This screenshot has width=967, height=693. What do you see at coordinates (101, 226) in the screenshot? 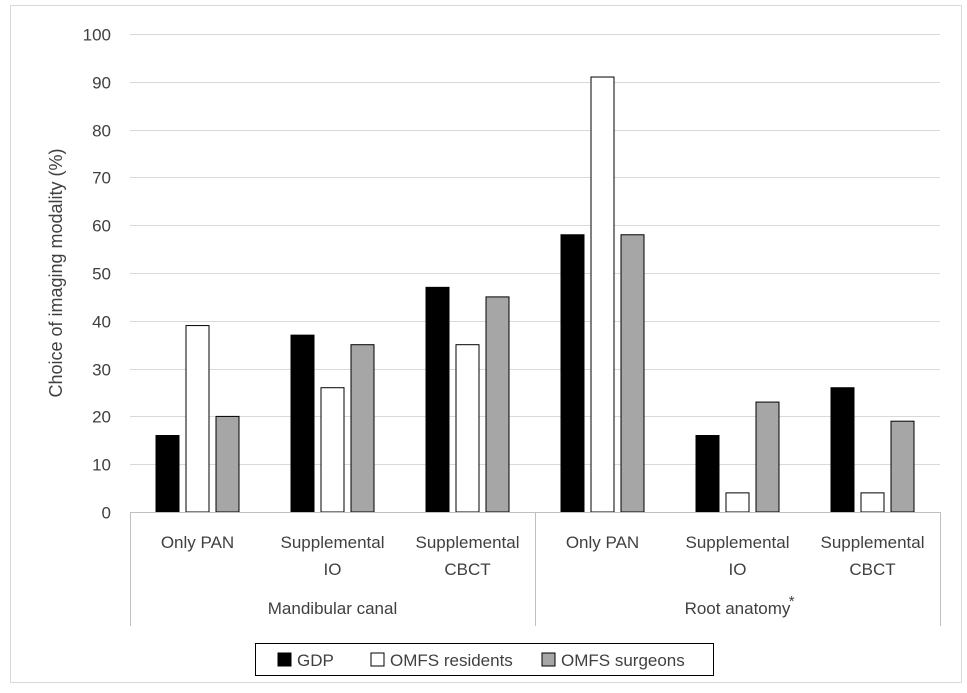
I see `y-tick-label: 60` at bounding box center [101, 226].